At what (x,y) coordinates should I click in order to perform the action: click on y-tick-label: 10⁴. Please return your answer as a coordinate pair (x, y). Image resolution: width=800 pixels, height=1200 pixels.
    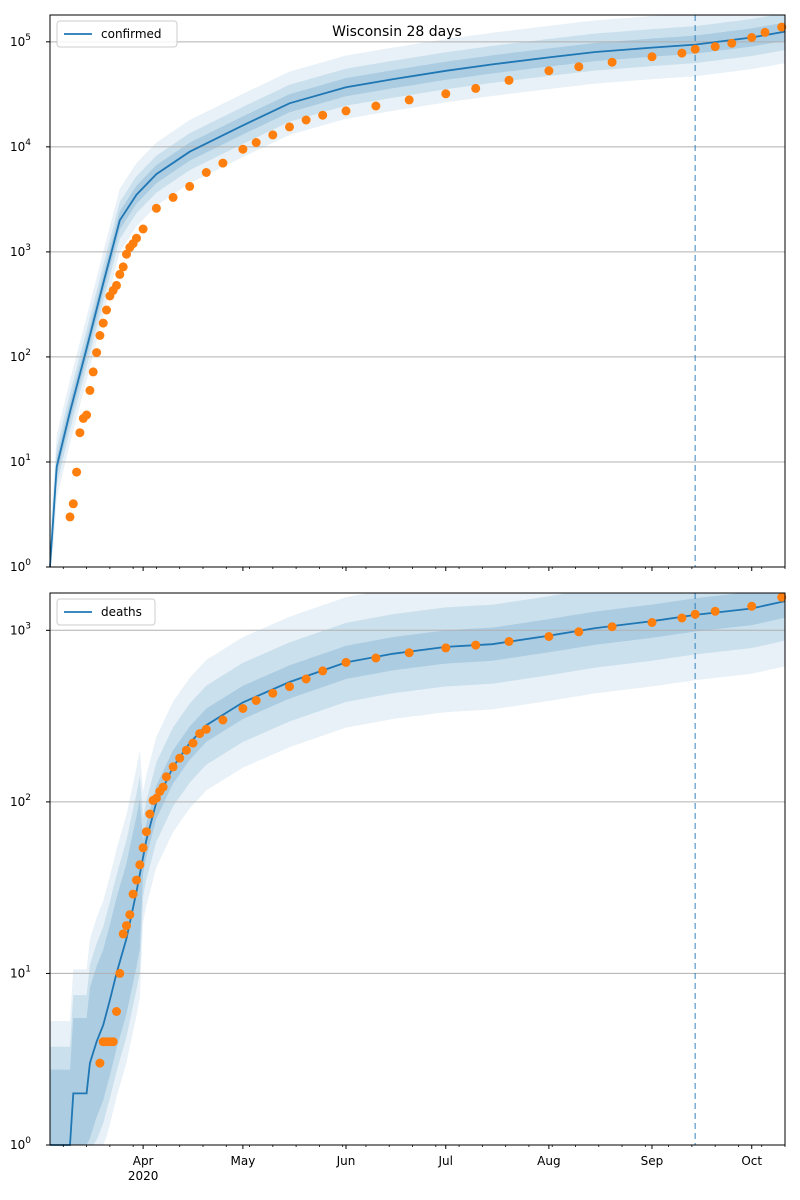
    Looking at the image, I should click on (20, 146).